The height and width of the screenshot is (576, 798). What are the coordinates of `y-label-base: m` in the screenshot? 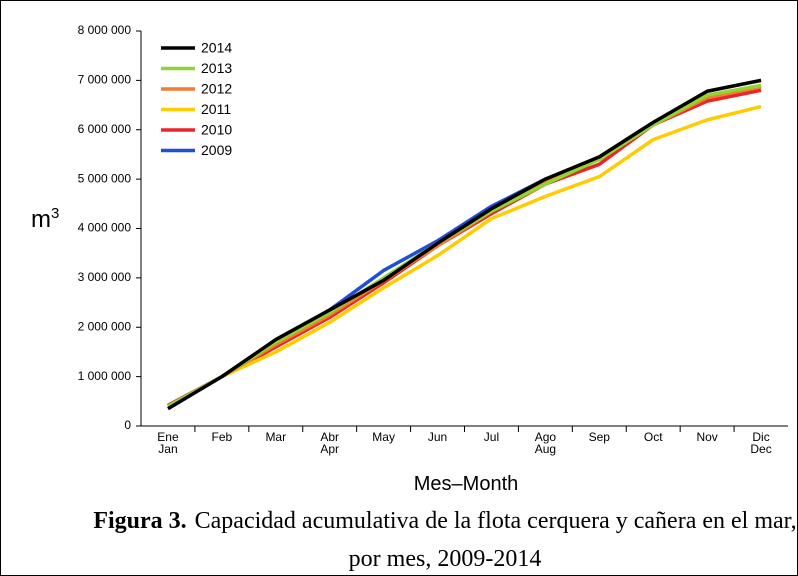 It's located at (41, 219).